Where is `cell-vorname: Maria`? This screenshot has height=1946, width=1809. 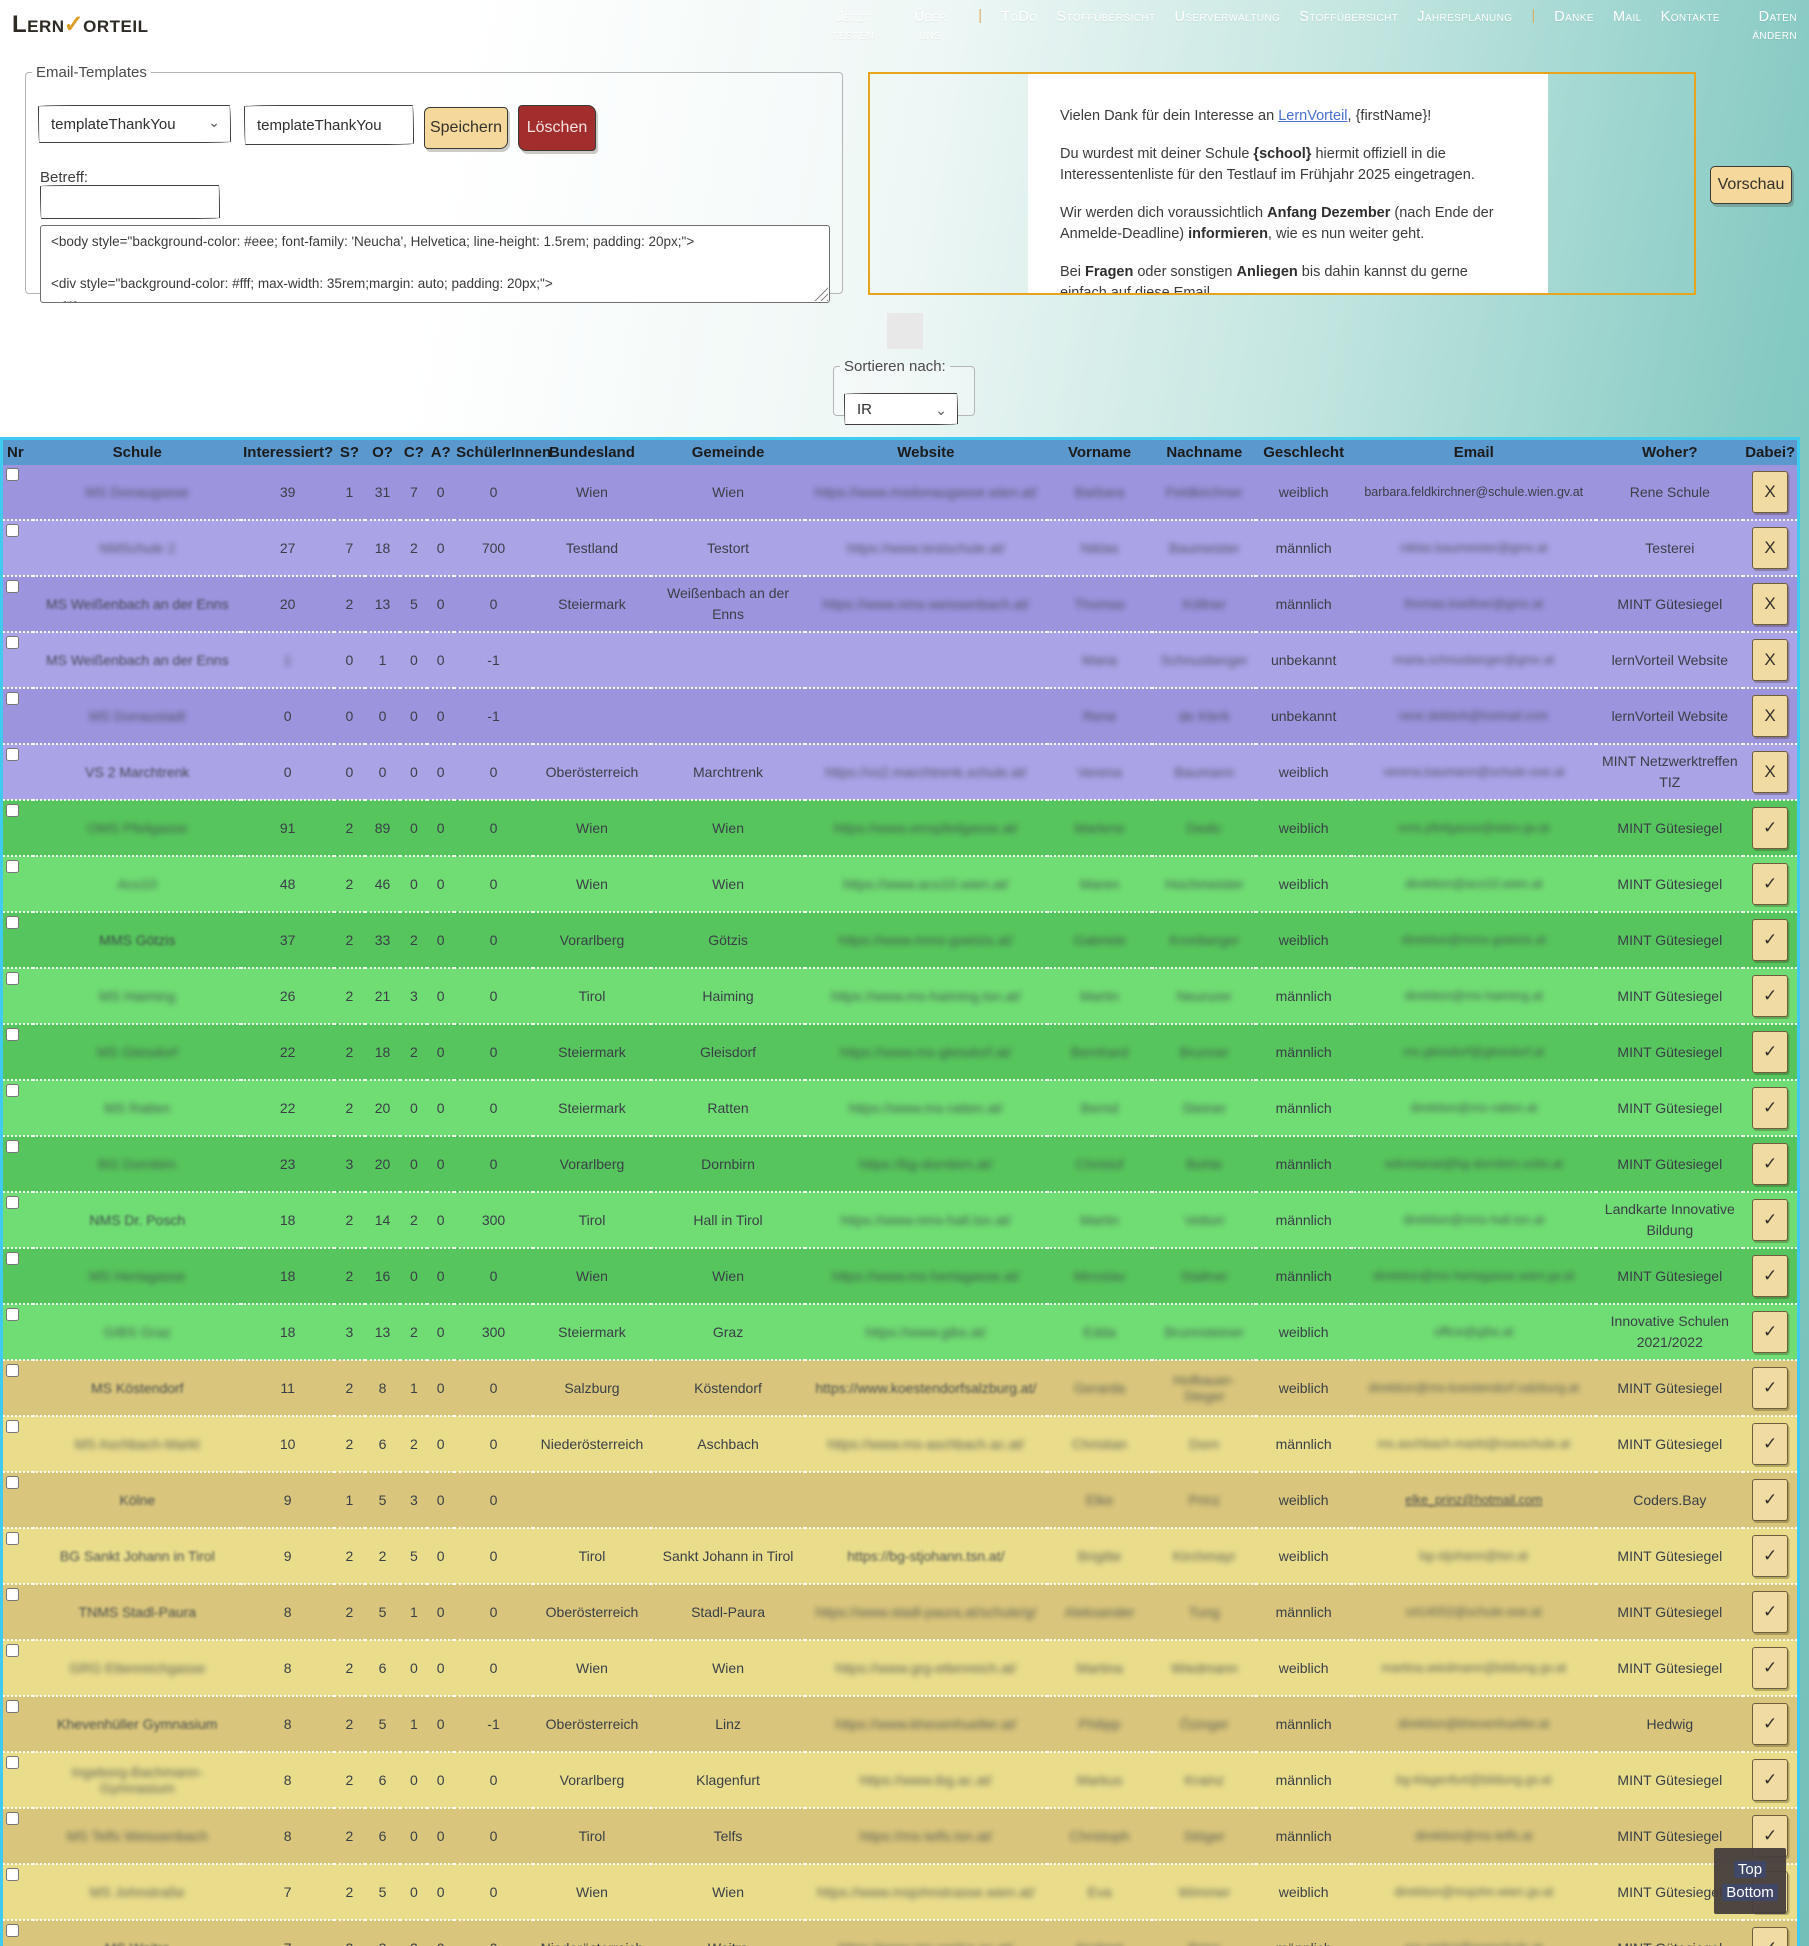
cell-vorname: Maria is located at coordinates (1099, 659).